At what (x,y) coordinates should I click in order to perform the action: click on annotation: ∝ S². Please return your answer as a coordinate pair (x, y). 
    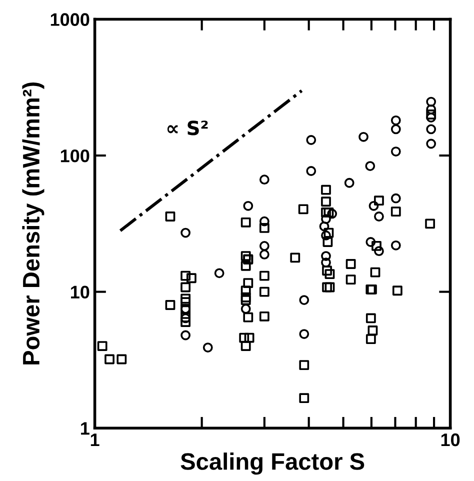
    Looking at the image, I should click on (187, 128).